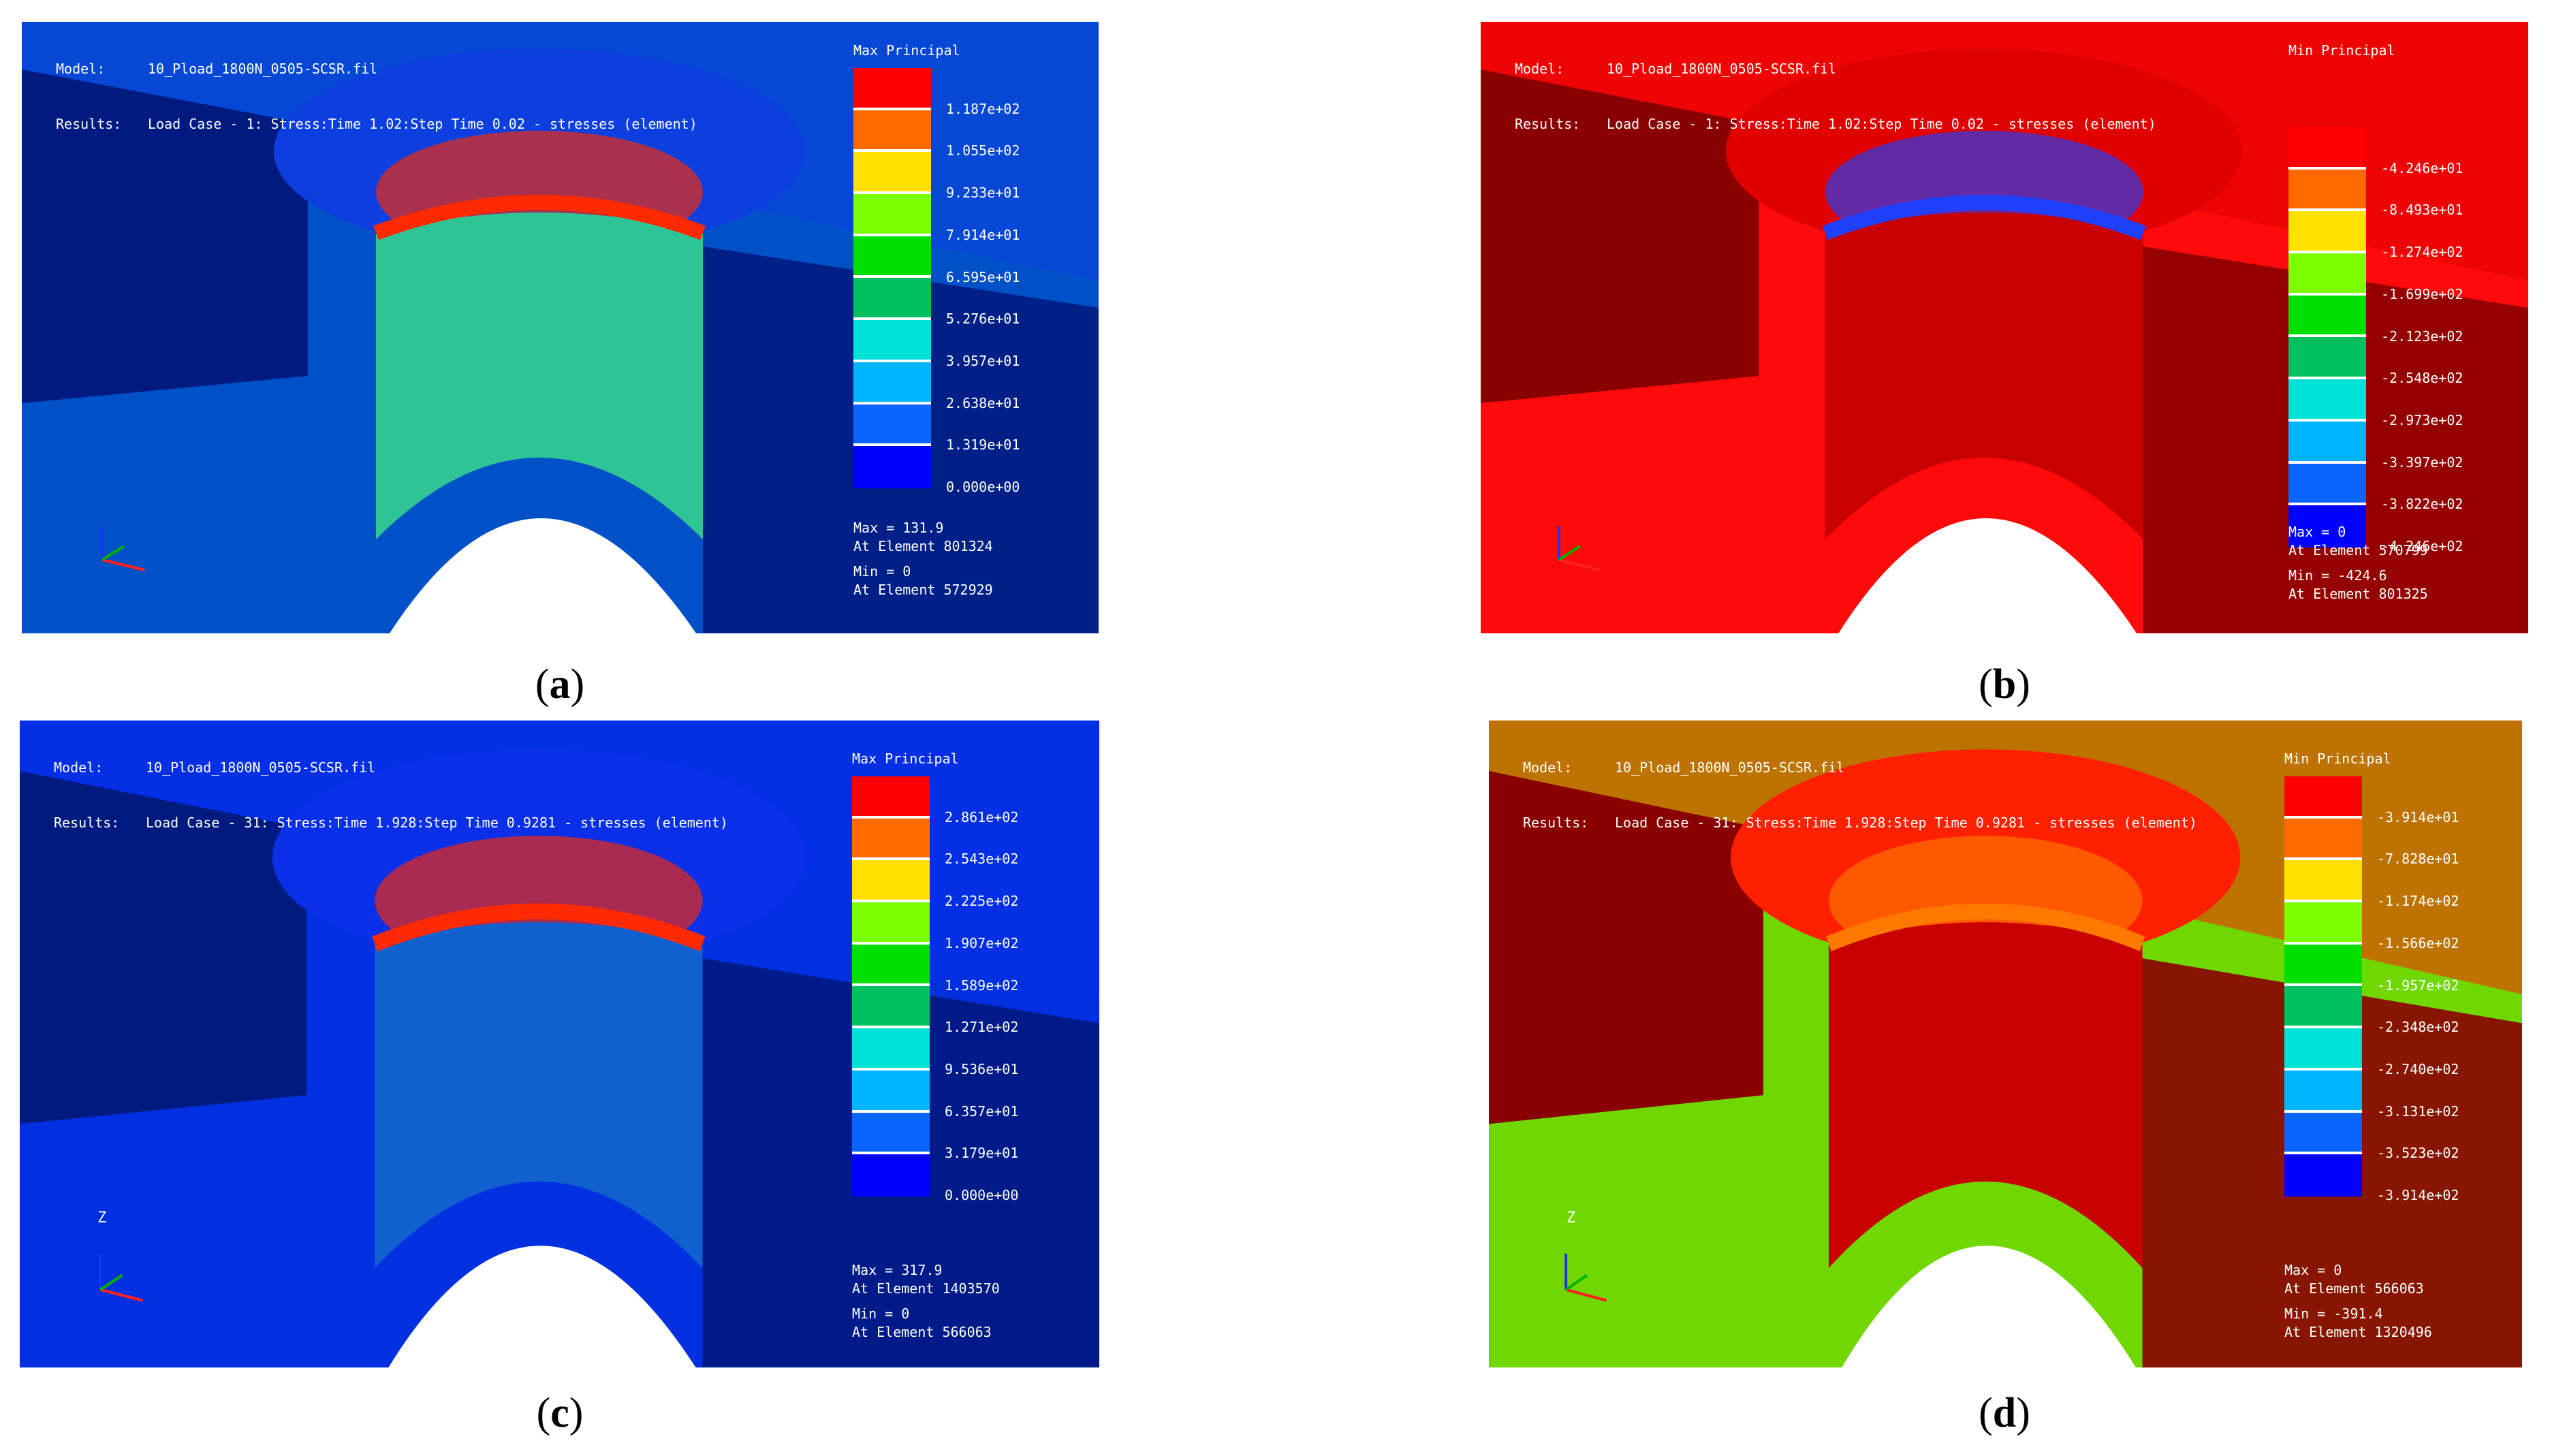 The image size is (2550, 1456). Describe the element at coordinates (2422, 378) in the screenshot. I see `legend-tick-label: -2.548e+02` at that location.